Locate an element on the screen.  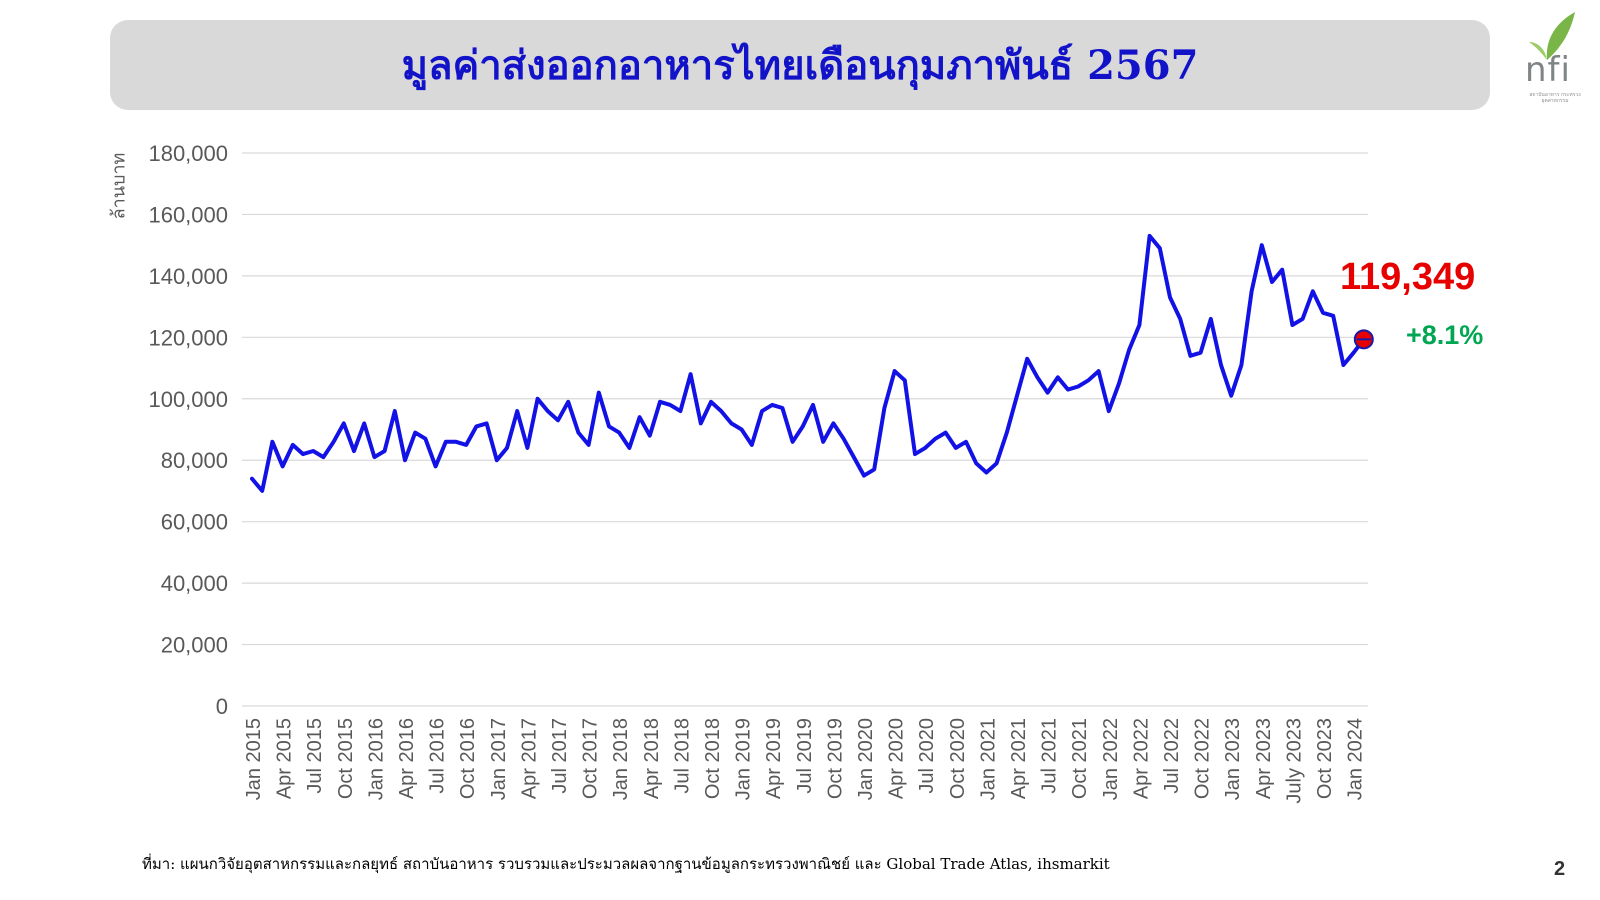
x-tick-label: Jul 2017 is located at coordinates (560, 756).